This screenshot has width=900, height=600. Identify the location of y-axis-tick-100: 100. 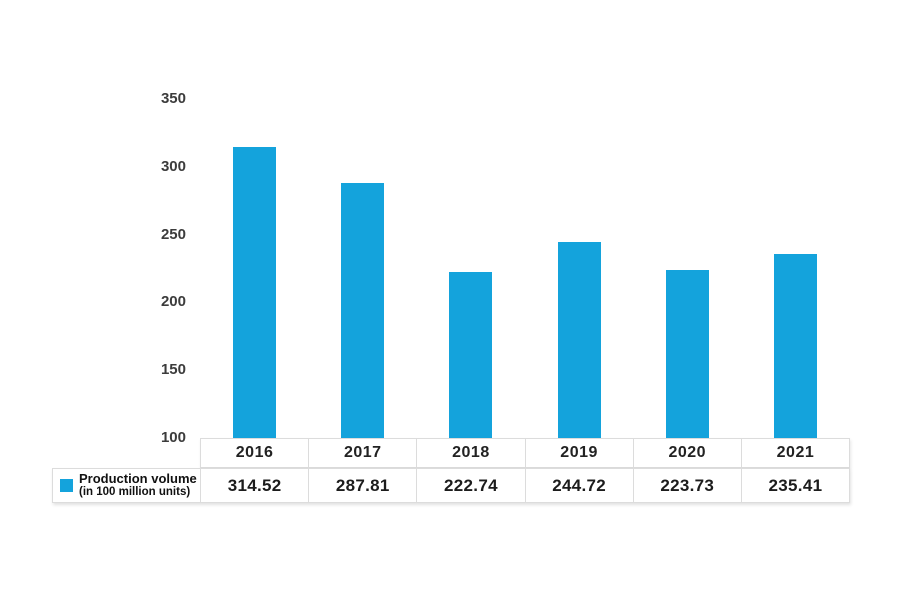
(173, 437).